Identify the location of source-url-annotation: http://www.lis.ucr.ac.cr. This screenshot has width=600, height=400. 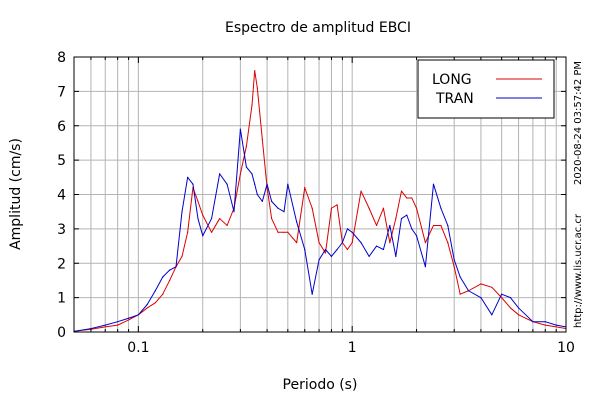
(578, 270).